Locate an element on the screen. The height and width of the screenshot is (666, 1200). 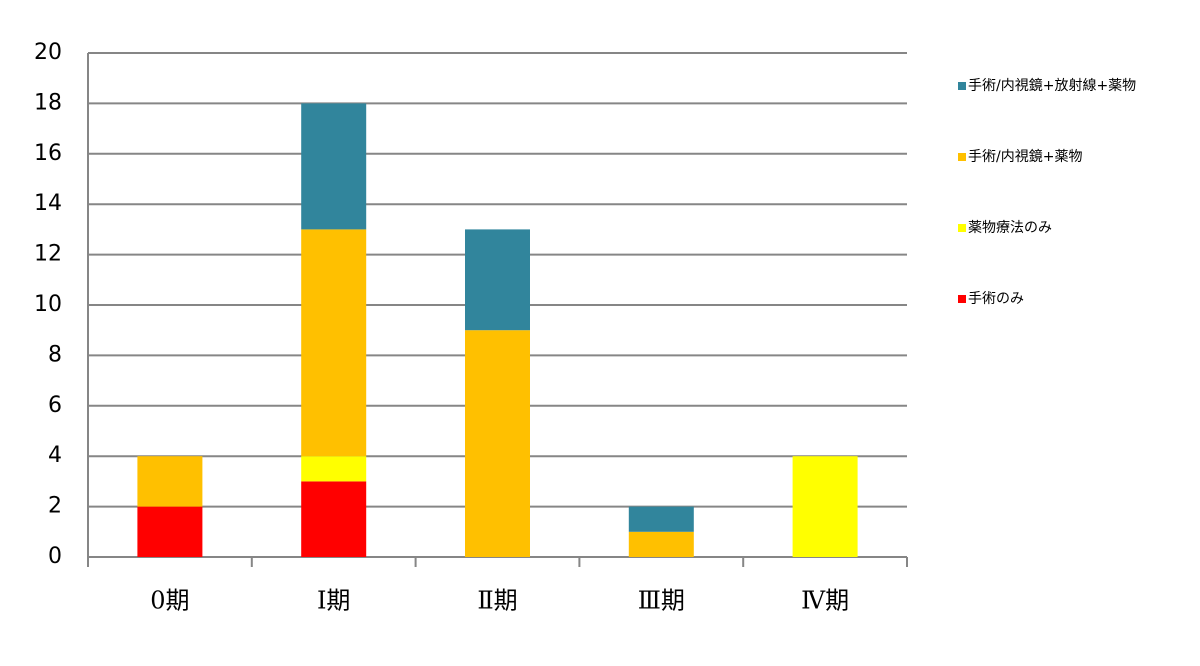
x-tick-label: Ⅱ期 is located at coordinates (497, 601).